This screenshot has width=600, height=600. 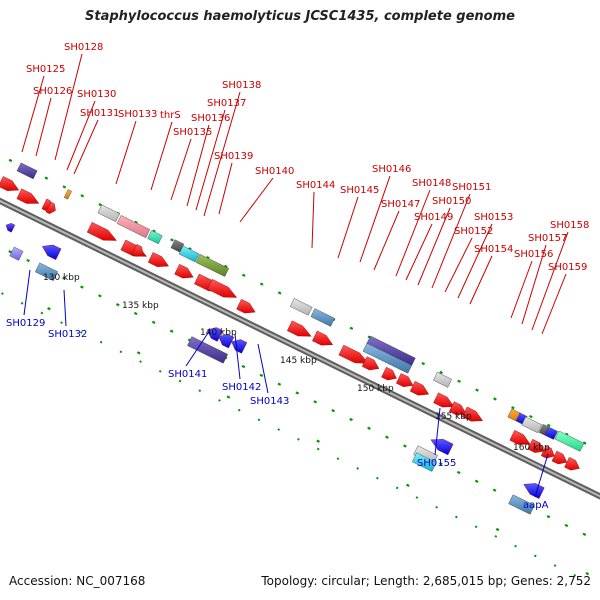 I want to click on scale-label: 130 kbp, so click(x=61, y=278).